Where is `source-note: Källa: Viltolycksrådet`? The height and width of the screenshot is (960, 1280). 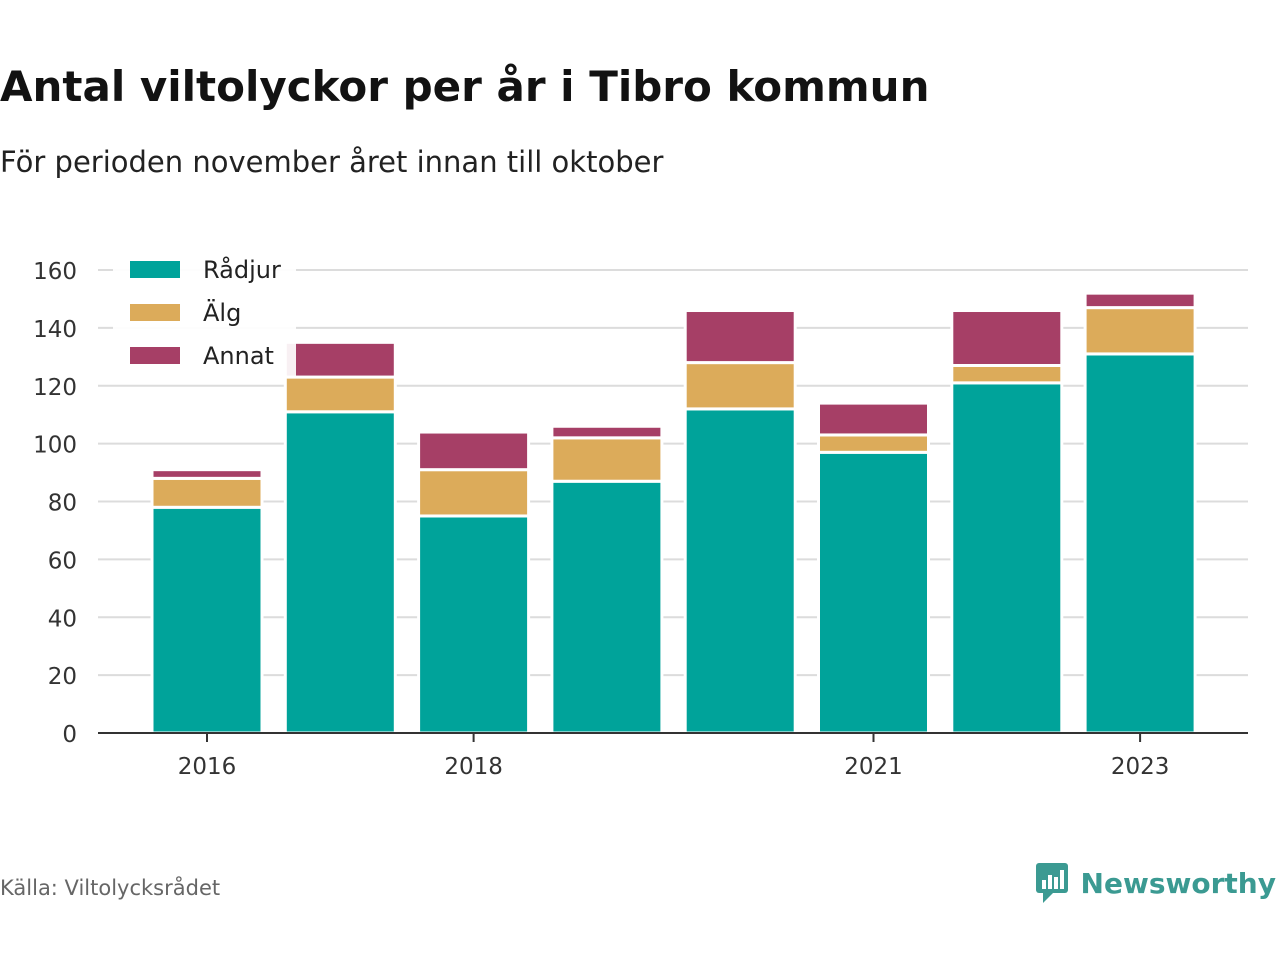
source-note: Källa: Viltolycksrådet is located at coordinates (110, 888).